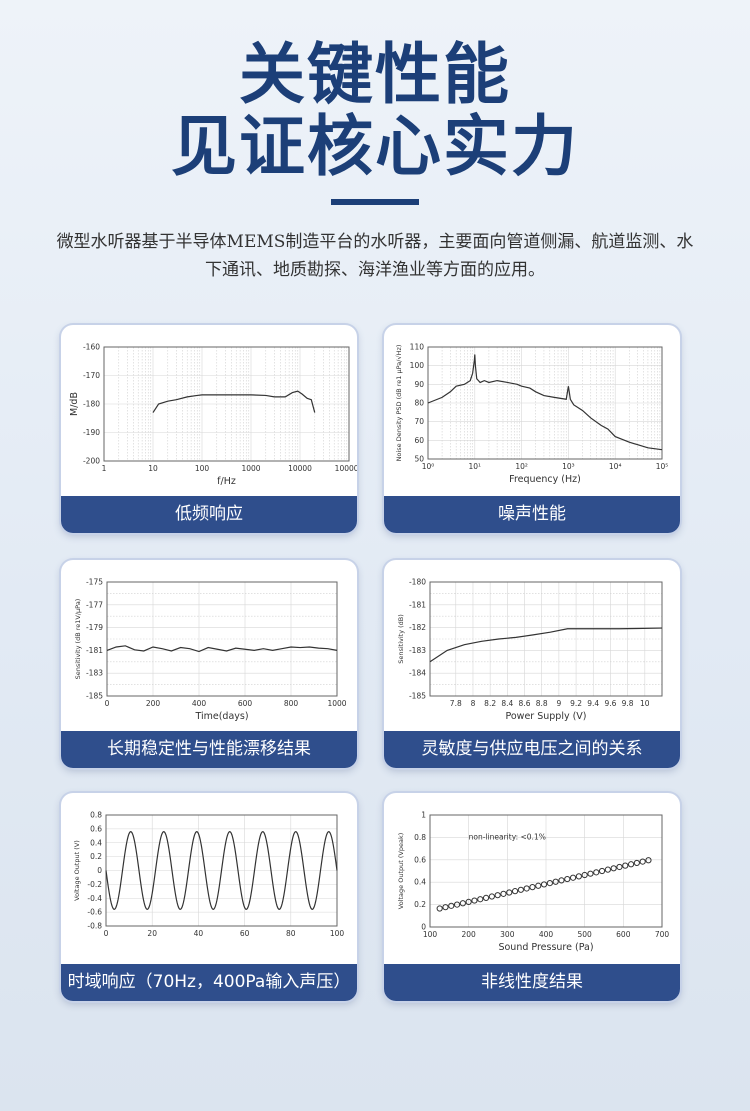  Describe the element at coordinates (401, 639) in the screenshot. I see `y-axis-label: Sensitivity (dB)` at that location.